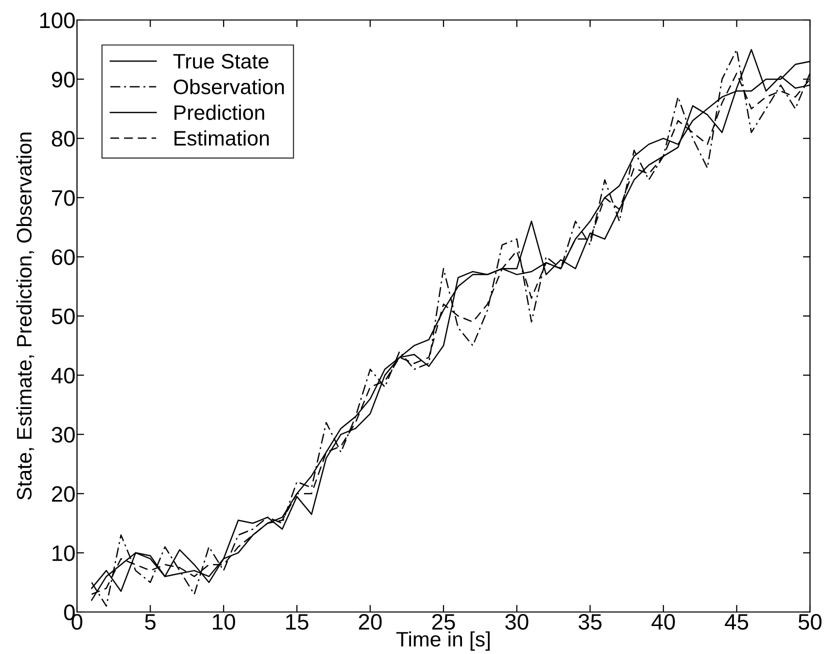 This screenshot has width=835, height=654. What do you see at coordinates (25, 316) in the screenshot?
I see `y-axis-title: State, Estimate, Prediction, Observation` at bounding box center [25, 316].